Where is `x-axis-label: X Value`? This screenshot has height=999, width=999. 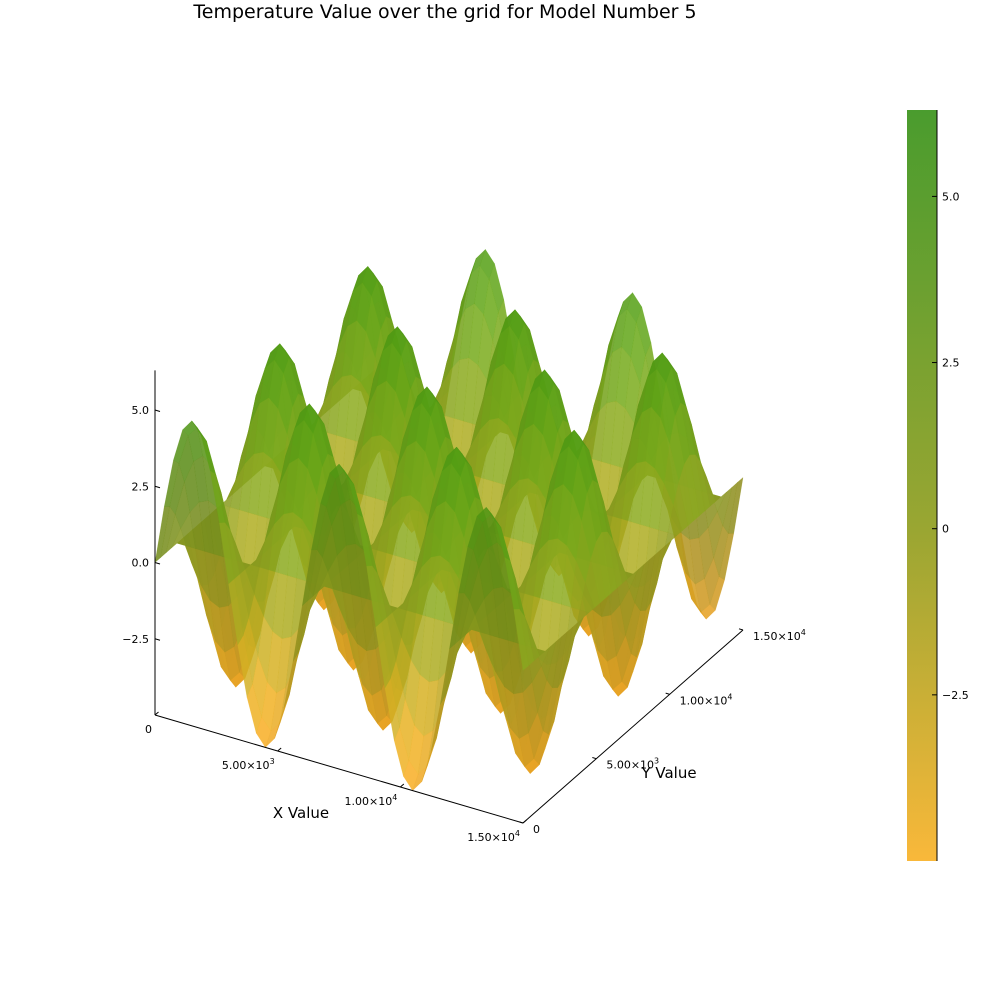
x-axis-label: X Value is located at coordinates (301, 813).